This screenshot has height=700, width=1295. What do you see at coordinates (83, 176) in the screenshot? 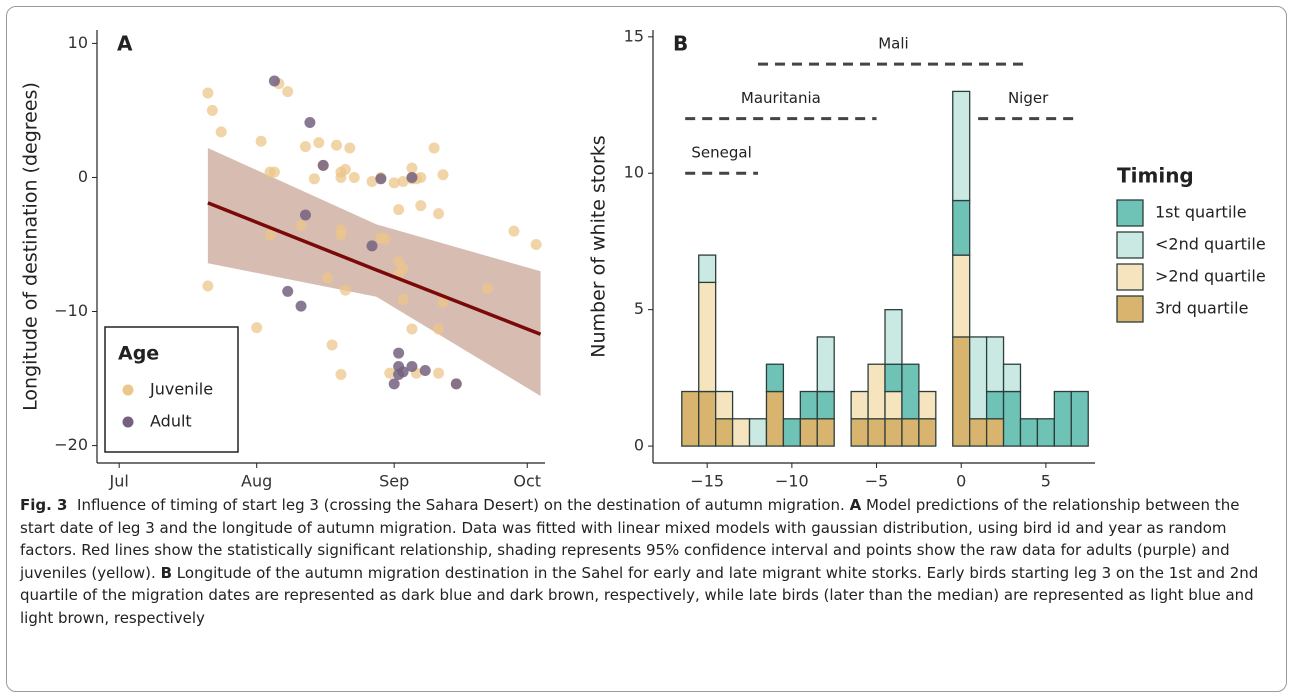
I see `y-tick-label: 0` at bounding box center [83, 176].